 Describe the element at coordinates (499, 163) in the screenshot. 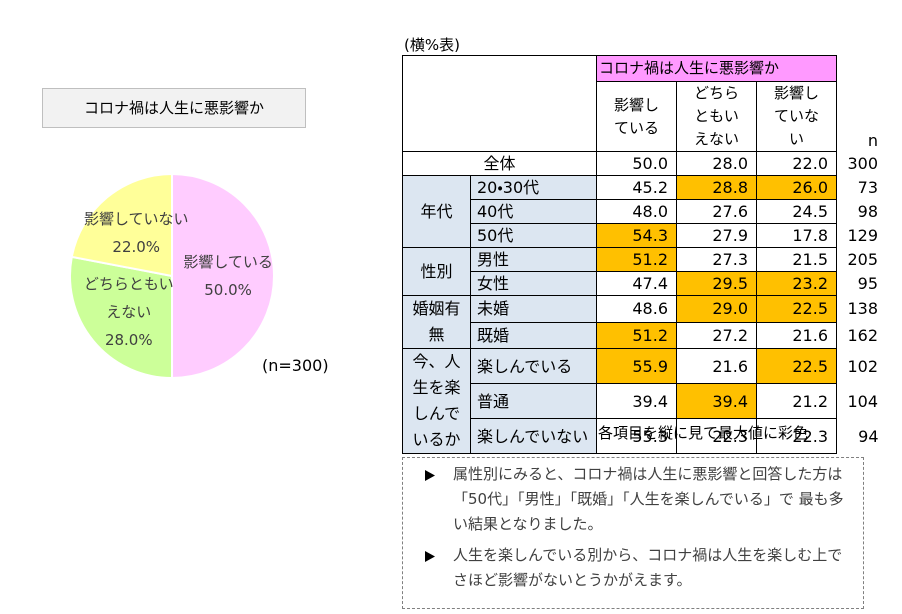

I see `row-label: 全体` at that location.